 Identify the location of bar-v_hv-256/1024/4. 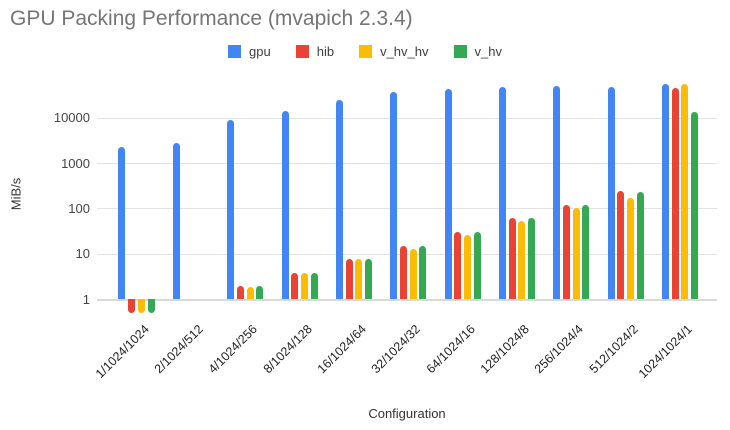
(586, 251).